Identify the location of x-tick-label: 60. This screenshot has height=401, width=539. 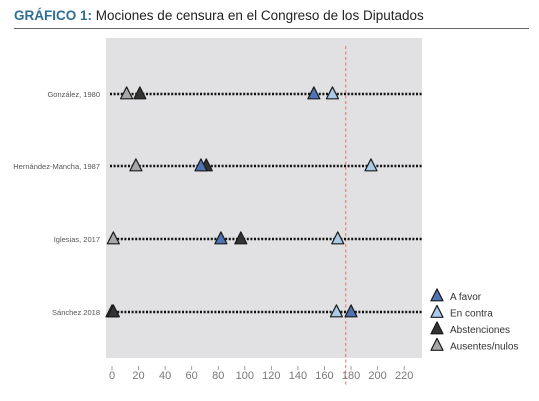
(192, 376).